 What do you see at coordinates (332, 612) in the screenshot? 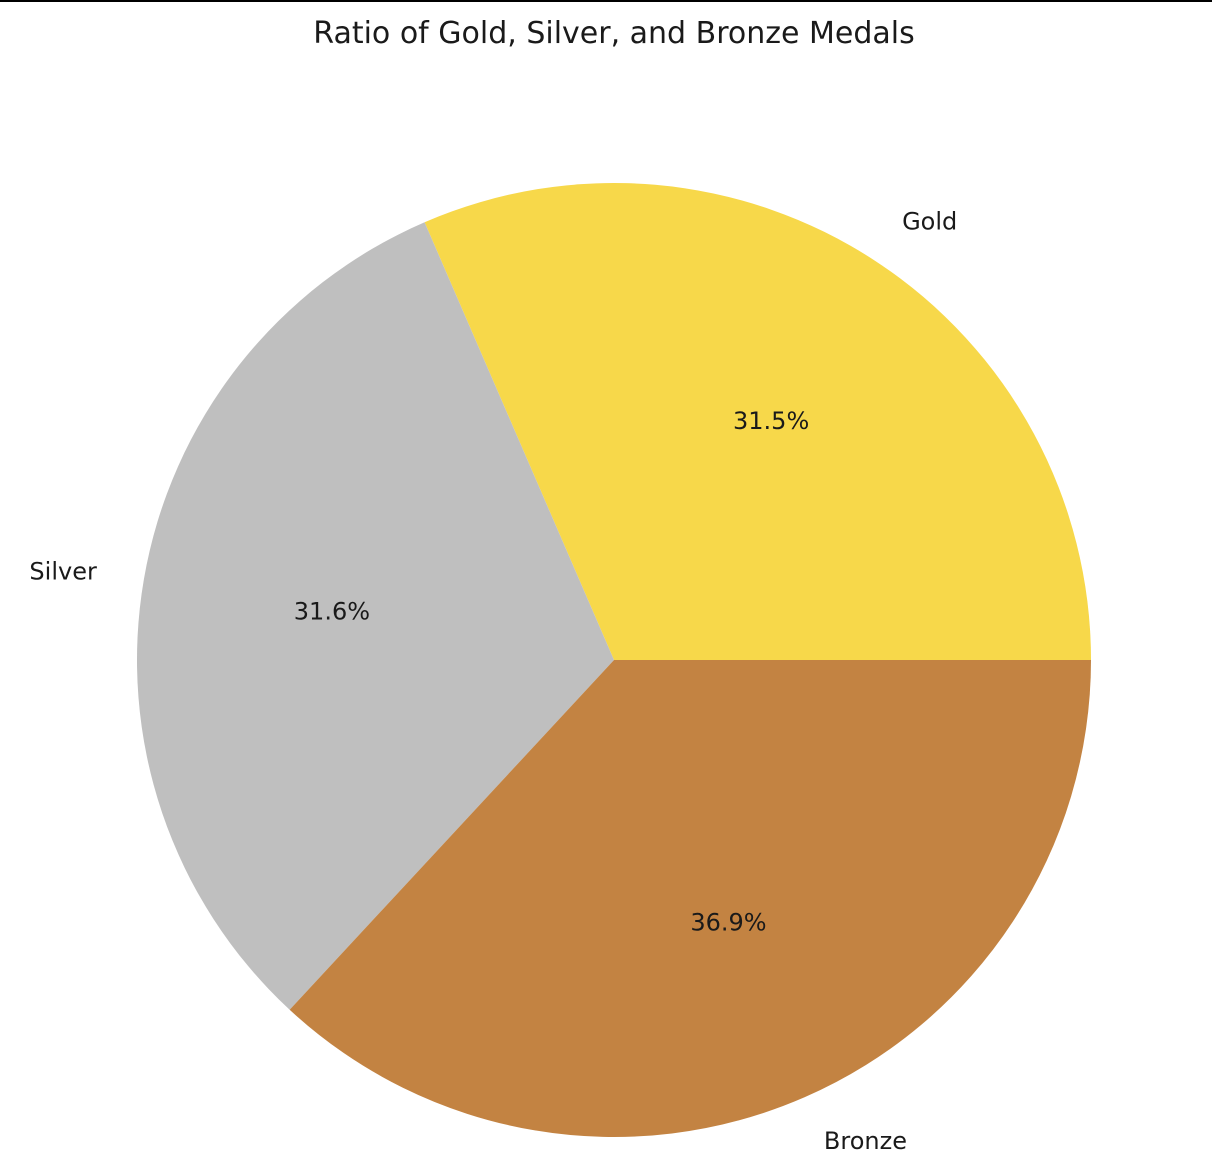
I see `pie-pct-label-silver: 31.6%` at bounding box center [332, 612].